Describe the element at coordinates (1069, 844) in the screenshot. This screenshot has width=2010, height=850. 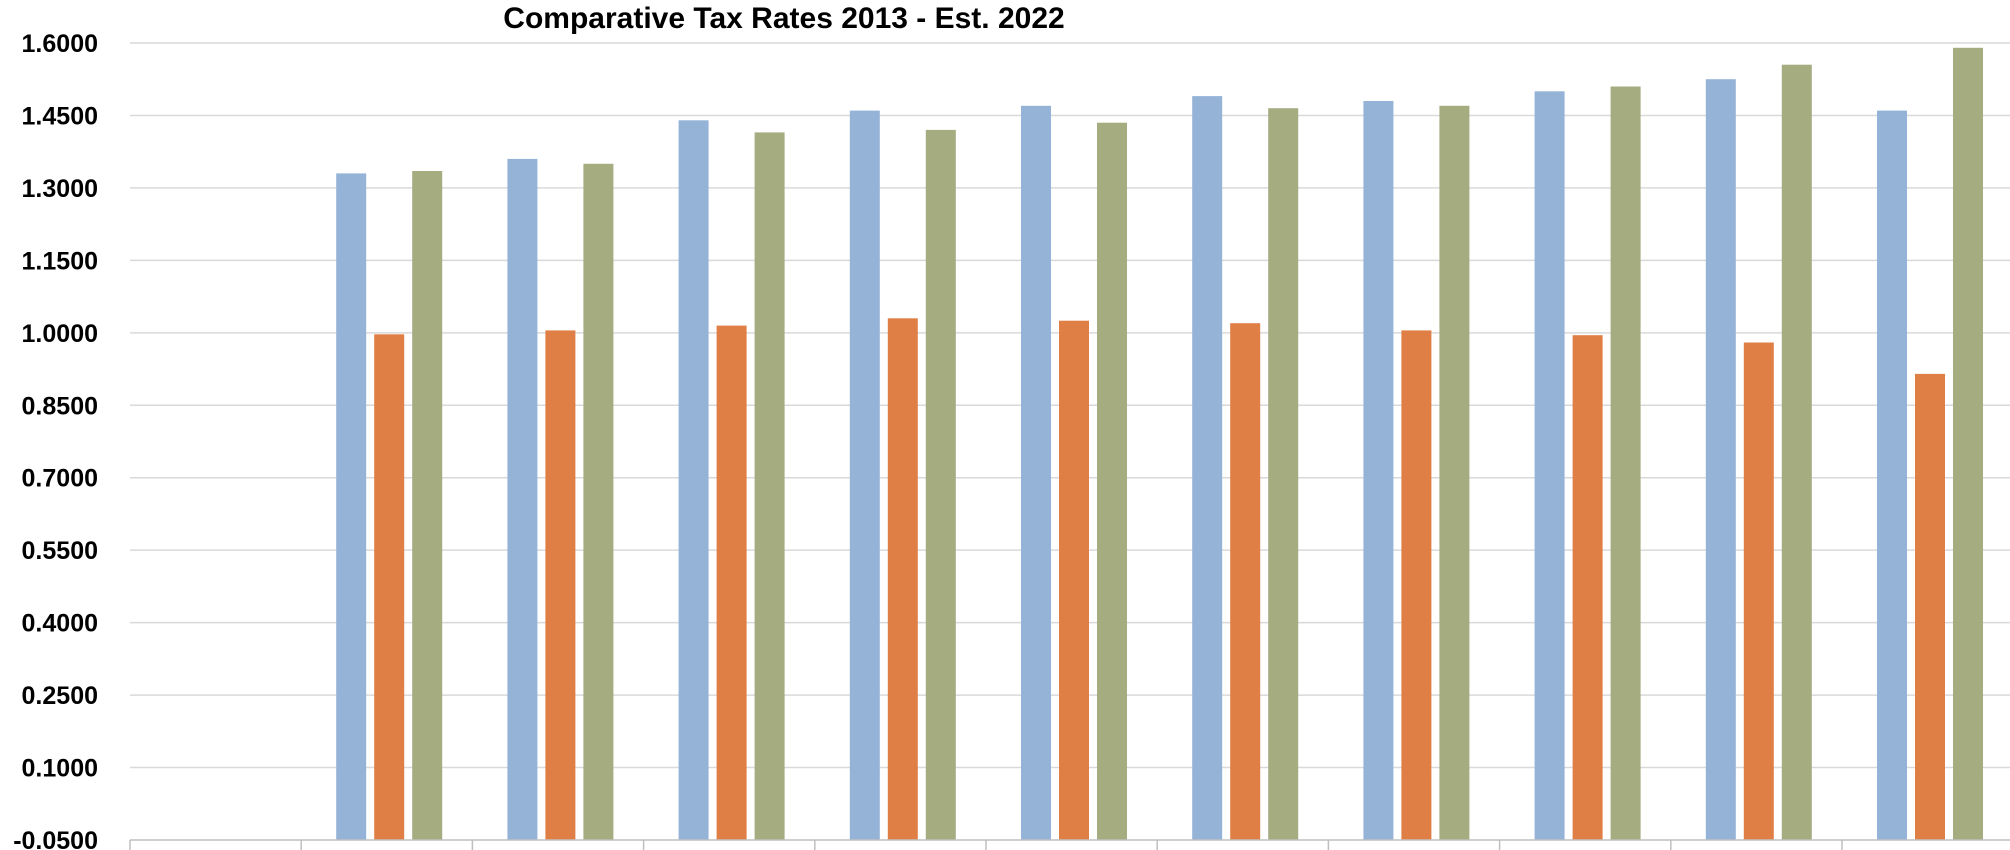
I see `x-axis` at that location.